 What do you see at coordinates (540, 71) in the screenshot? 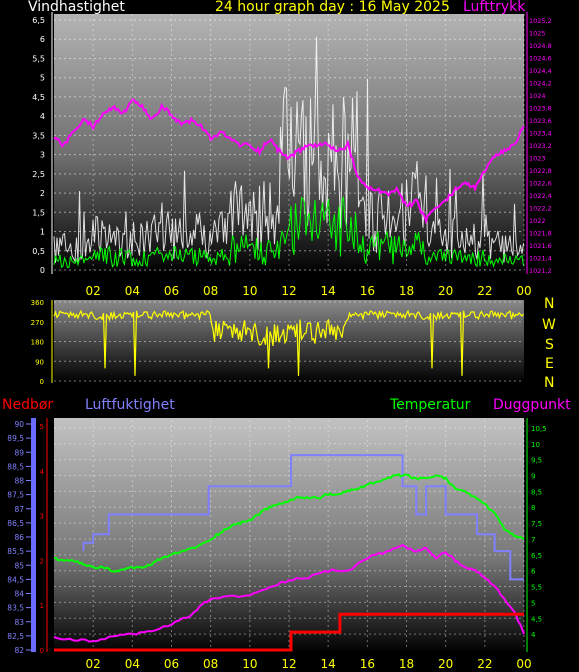
I see `pressure-tick-label: 1024,4` at bounding box center [540, 71].